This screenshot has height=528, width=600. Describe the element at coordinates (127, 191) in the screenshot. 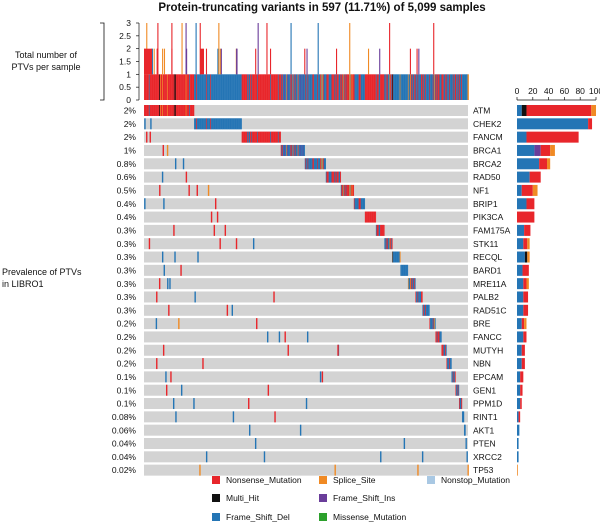

I see `prevalence-label: 0.5%` at that location.